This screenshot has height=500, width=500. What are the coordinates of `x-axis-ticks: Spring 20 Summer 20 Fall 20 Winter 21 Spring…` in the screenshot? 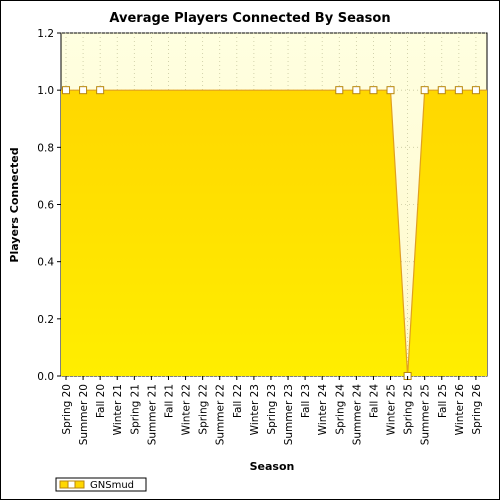 It's located at (272, 410).